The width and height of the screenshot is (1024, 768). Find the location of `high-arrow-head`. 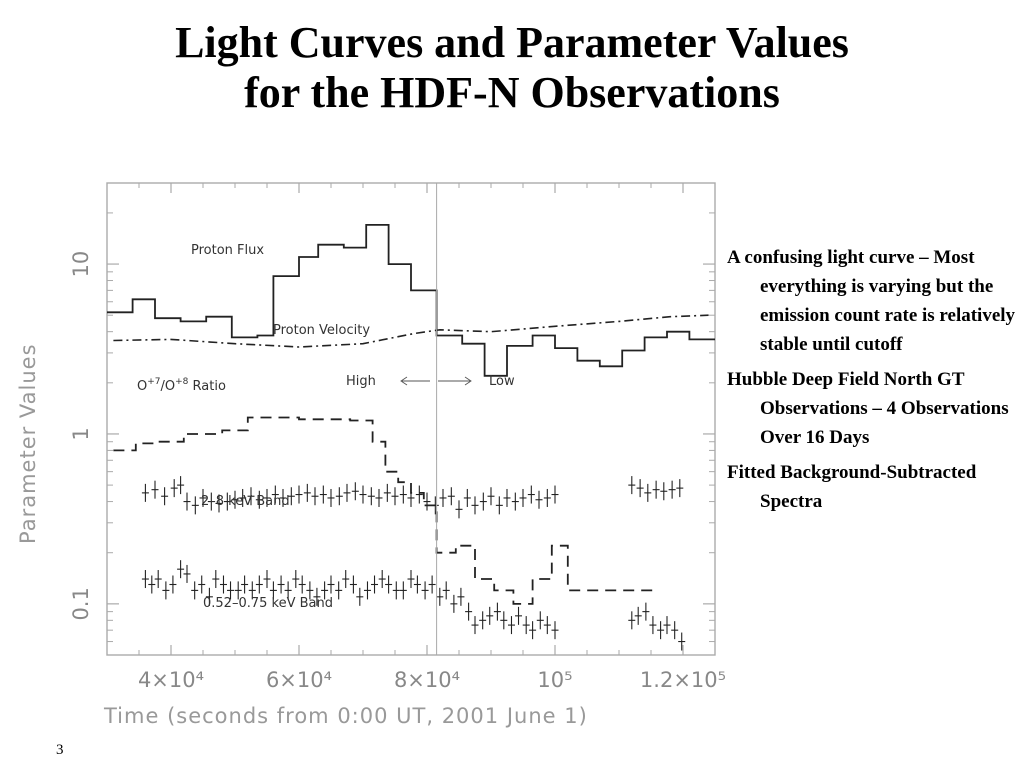

high-arrow-head is located at coordinates (404, 381).